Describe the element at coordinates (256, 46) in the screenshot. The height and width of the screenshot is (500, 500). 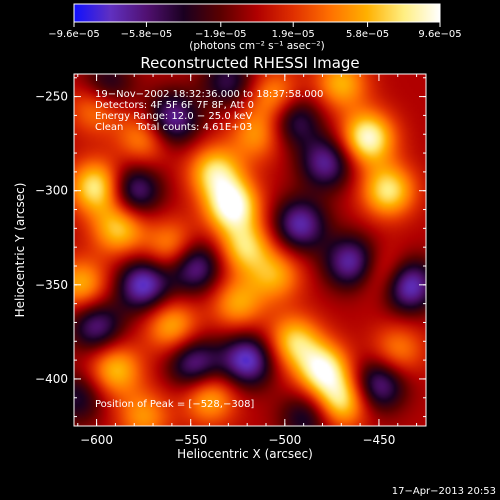
I see `colorbar-unit-label: (photons cm⁻² s⁻¹ asec⁻²)` at that location.